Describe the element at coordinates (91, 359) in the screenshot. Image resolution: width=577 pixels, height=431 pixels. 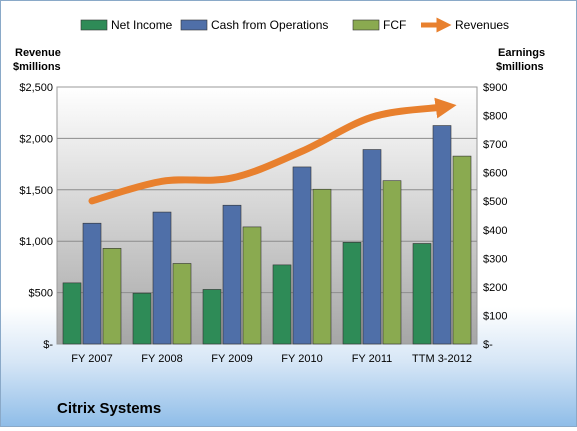
I see `category-label: FY 2007` at that location.